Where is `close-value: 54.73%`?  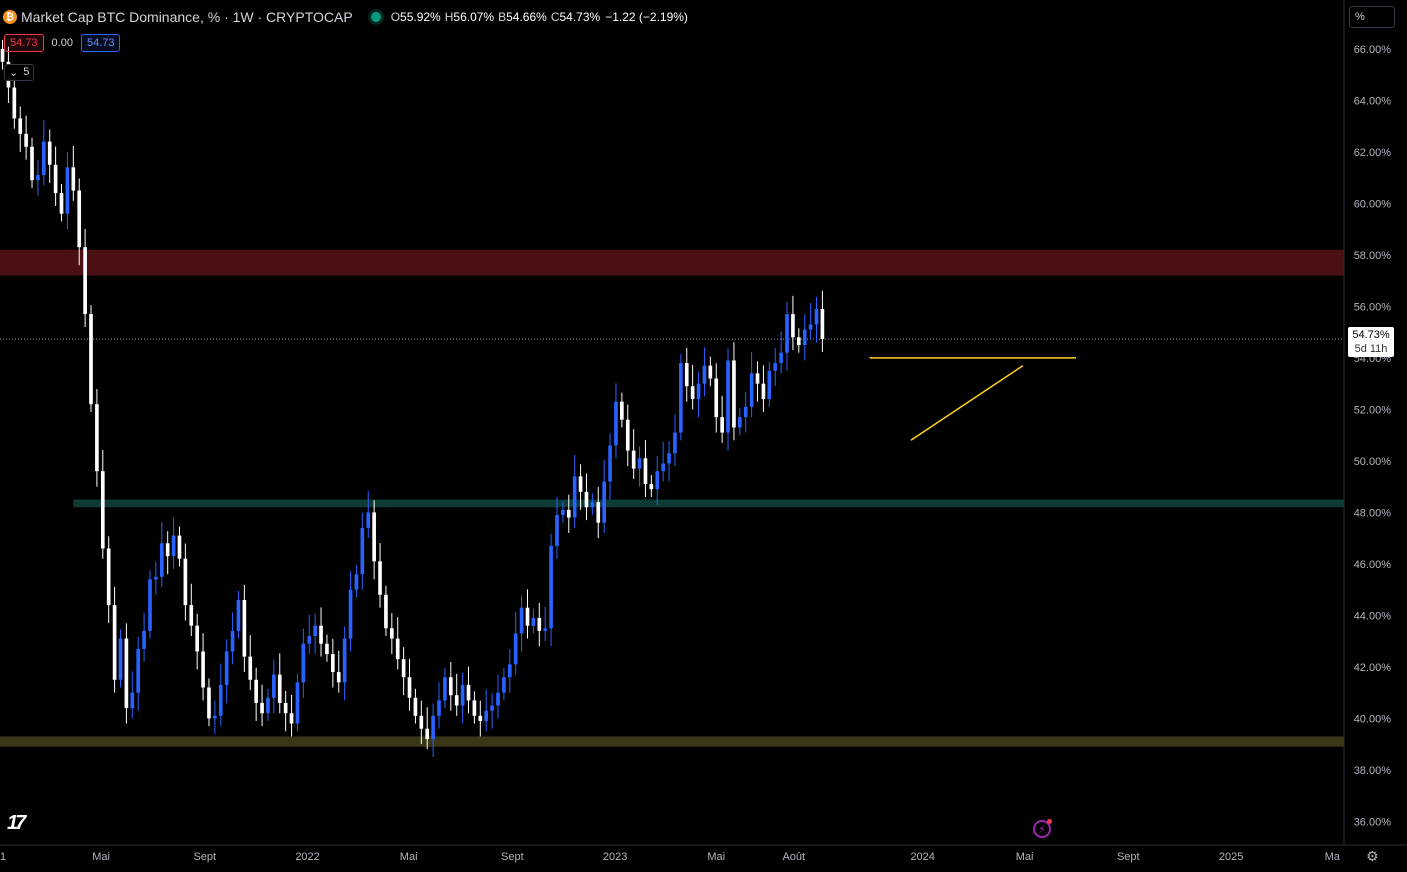
close-value: 54.73% is located at coordinates (580, 17).